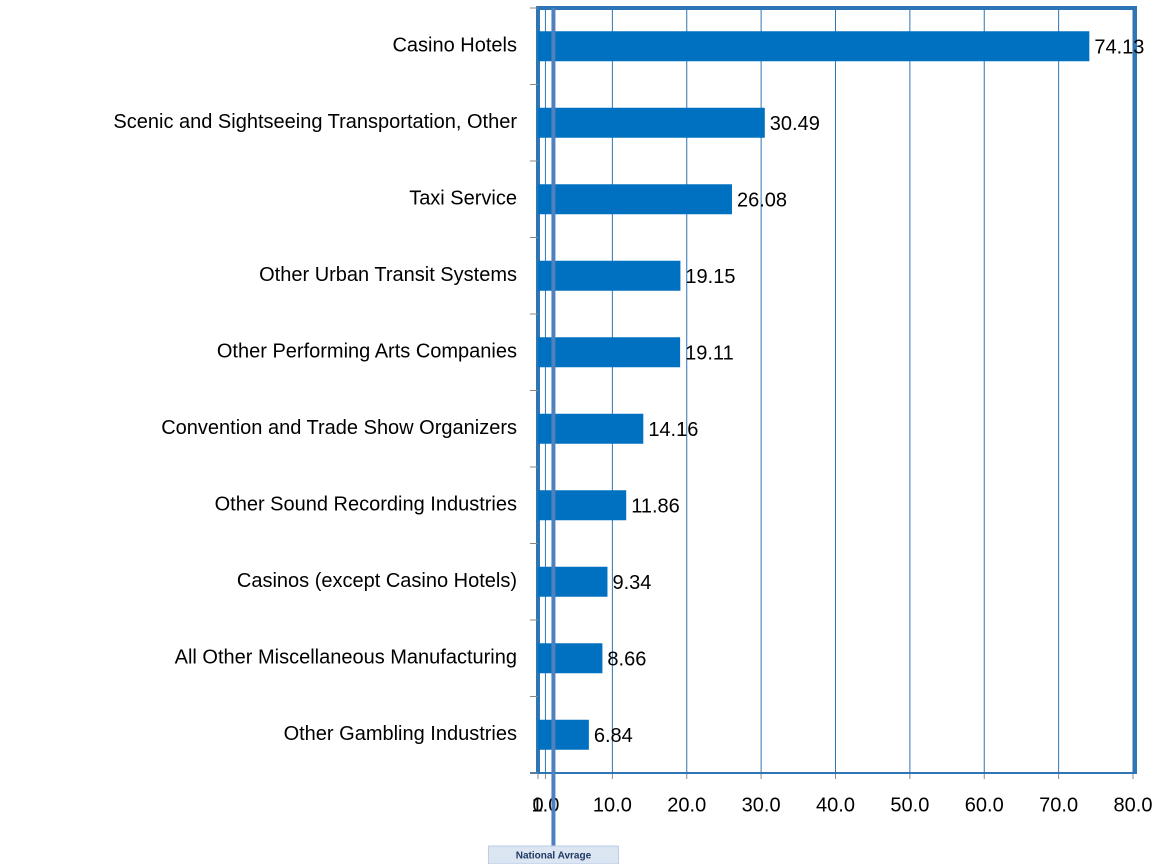 This screenshot has width=1164, height=864. I want to click on value-label: 11.86, so click(655, 507).